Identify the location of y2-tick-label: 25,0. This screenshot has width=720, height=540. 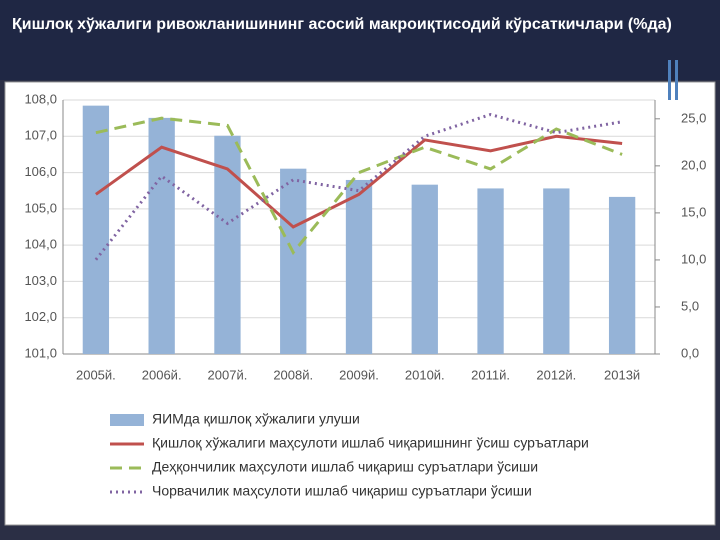
(693, 117).